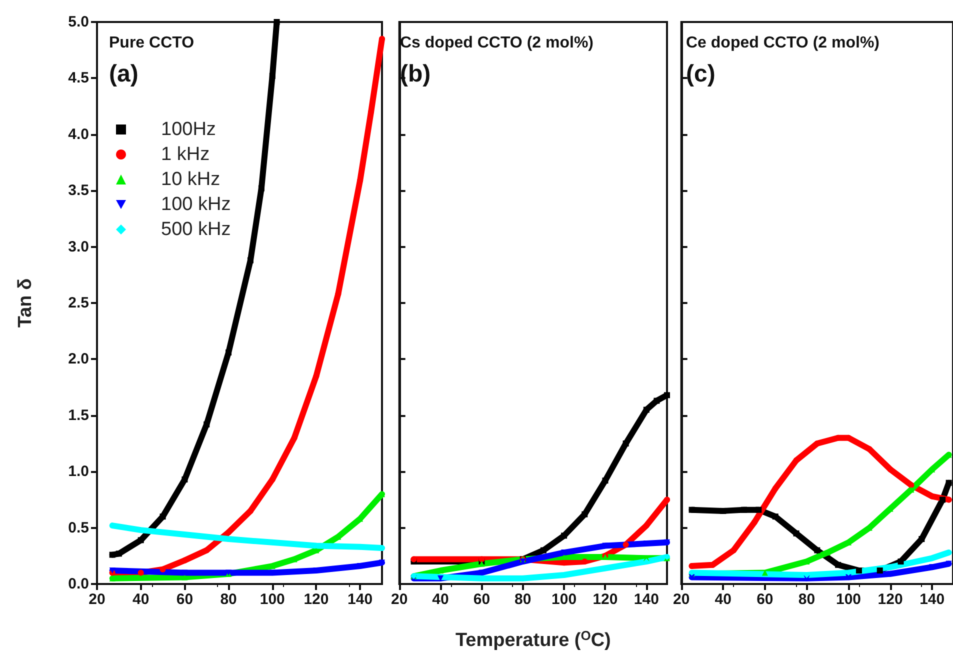 This screenshot has width=953, height=667. Describe the element at coordinates (190, 179) in the screenshot. I see `legend-label: 10 kHz` at that location.